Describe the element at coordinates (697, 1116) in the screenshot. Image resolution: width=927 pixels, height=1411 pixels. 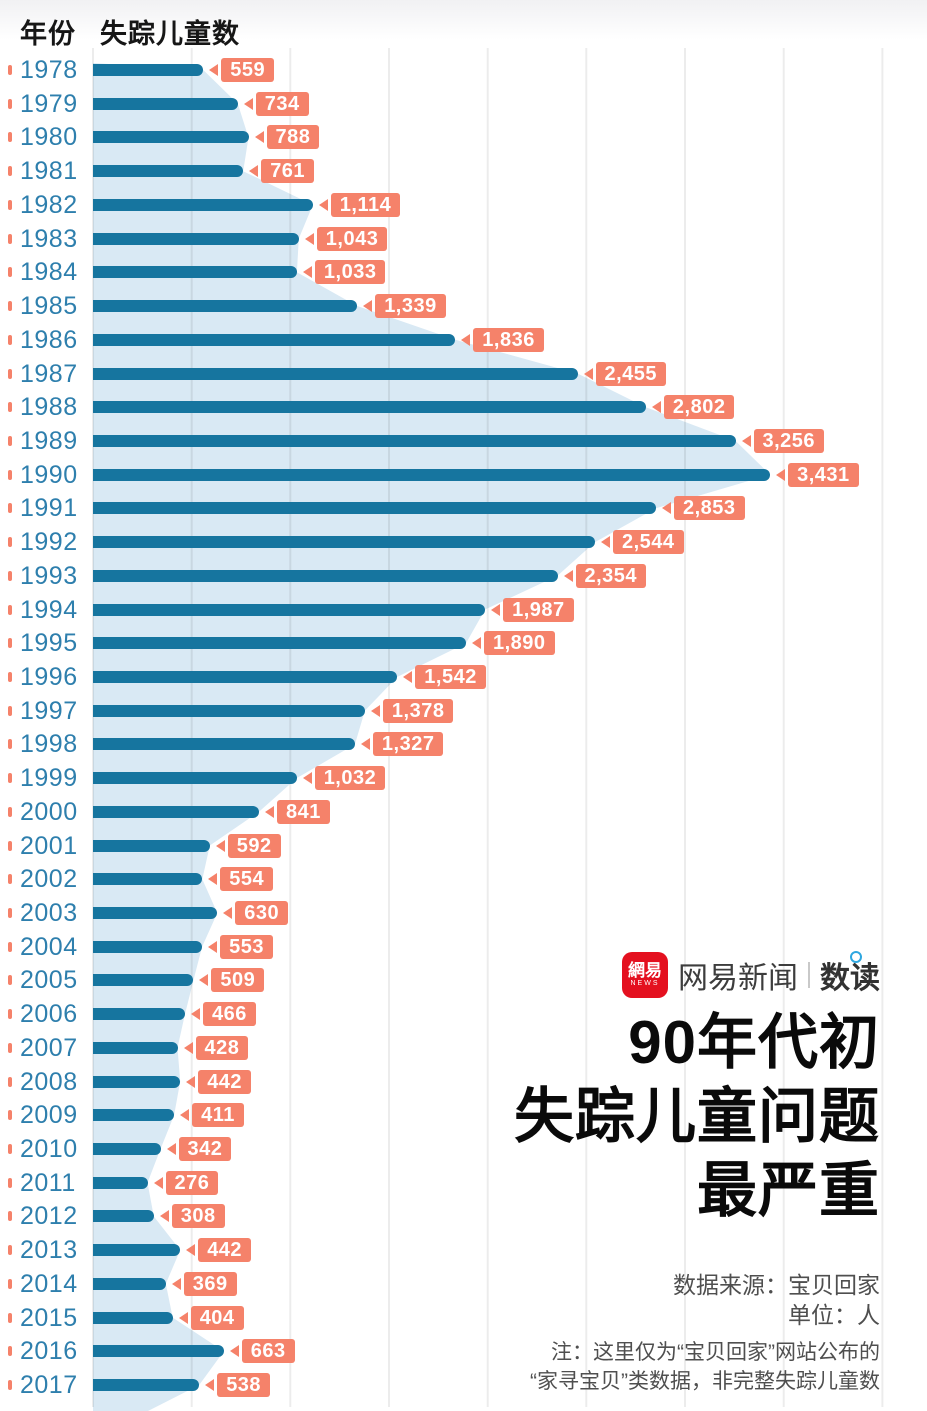
I see `title-line-2: 失踪儿童问题` at that location.